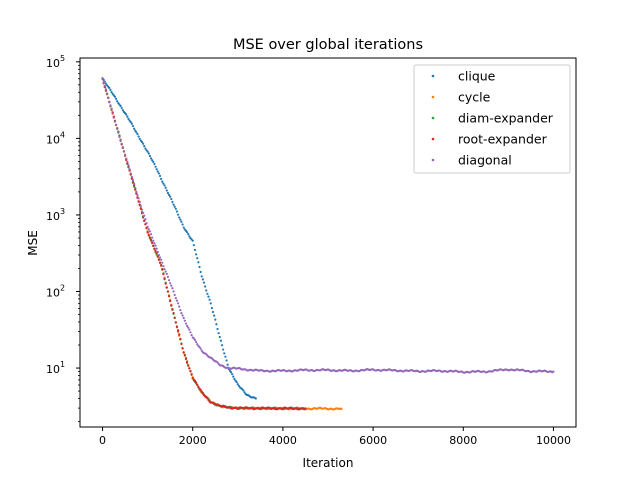 Image resolution: width=640 pixels, height=480 pixels. What do you see at coordinates (506, 118) in the screenshot?
I see `legend-label: diam-expander` at bounding box center [506, 118].